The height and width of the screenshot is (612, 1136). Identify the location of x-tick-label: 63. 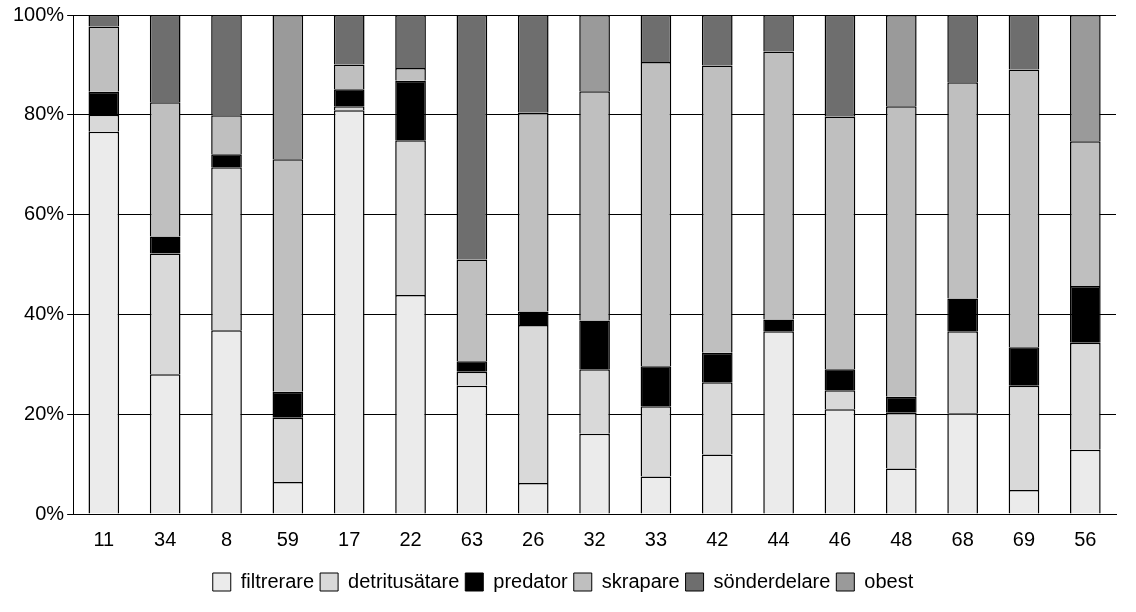
(472, 538).